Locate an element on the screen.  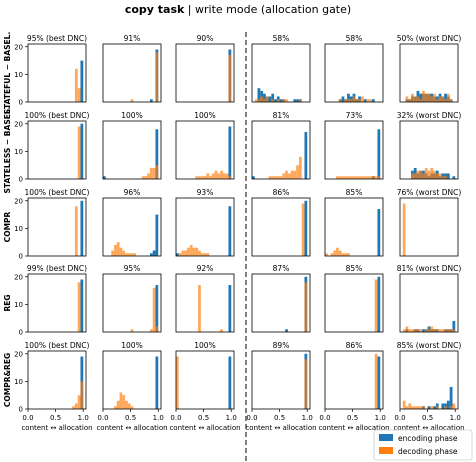
panel-title: 93% is located at coordinates (205, 192).